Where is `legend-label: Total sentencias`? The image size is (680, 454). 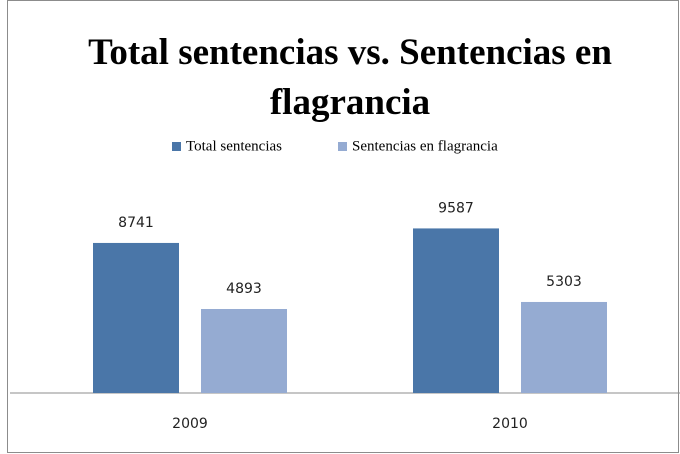 legend-label: Total sentencias is located at coordinates (234, 146).